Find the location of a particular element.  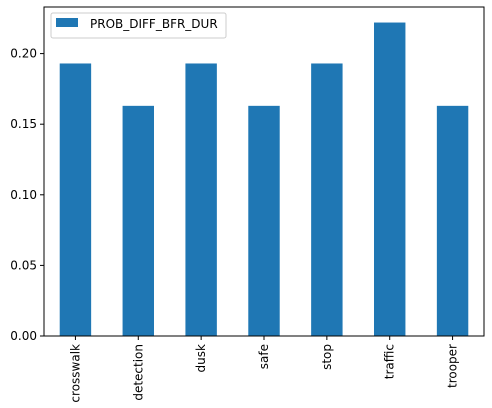

bar-safe is located at coordinates (264, 220).